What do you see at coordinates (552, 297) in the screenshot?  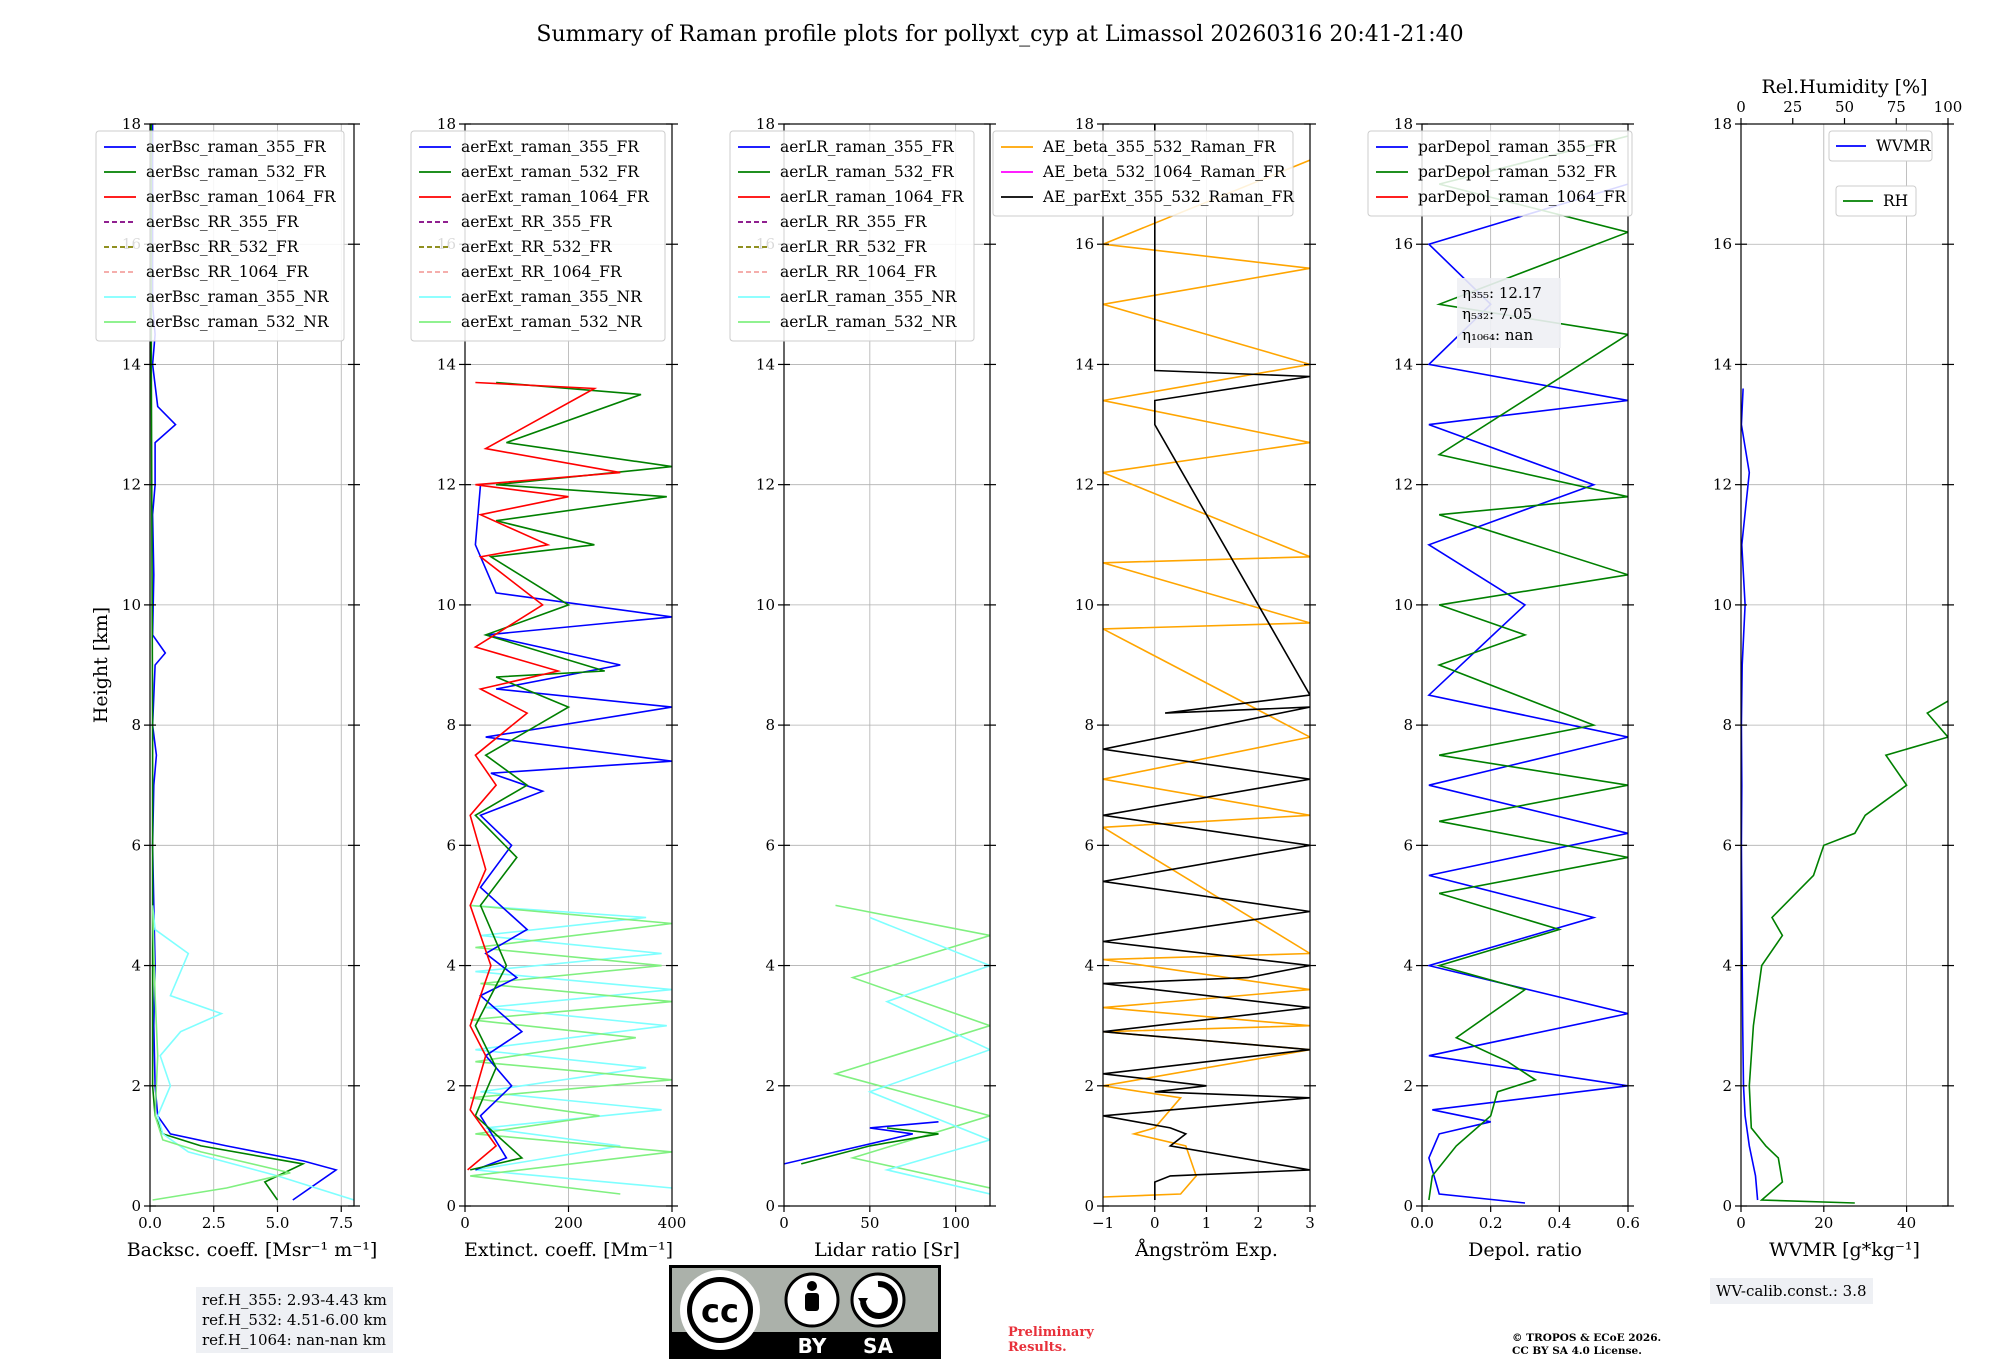 I see `legend-label: aerExt_raman_355_NR` at bounding box center [552, 297].